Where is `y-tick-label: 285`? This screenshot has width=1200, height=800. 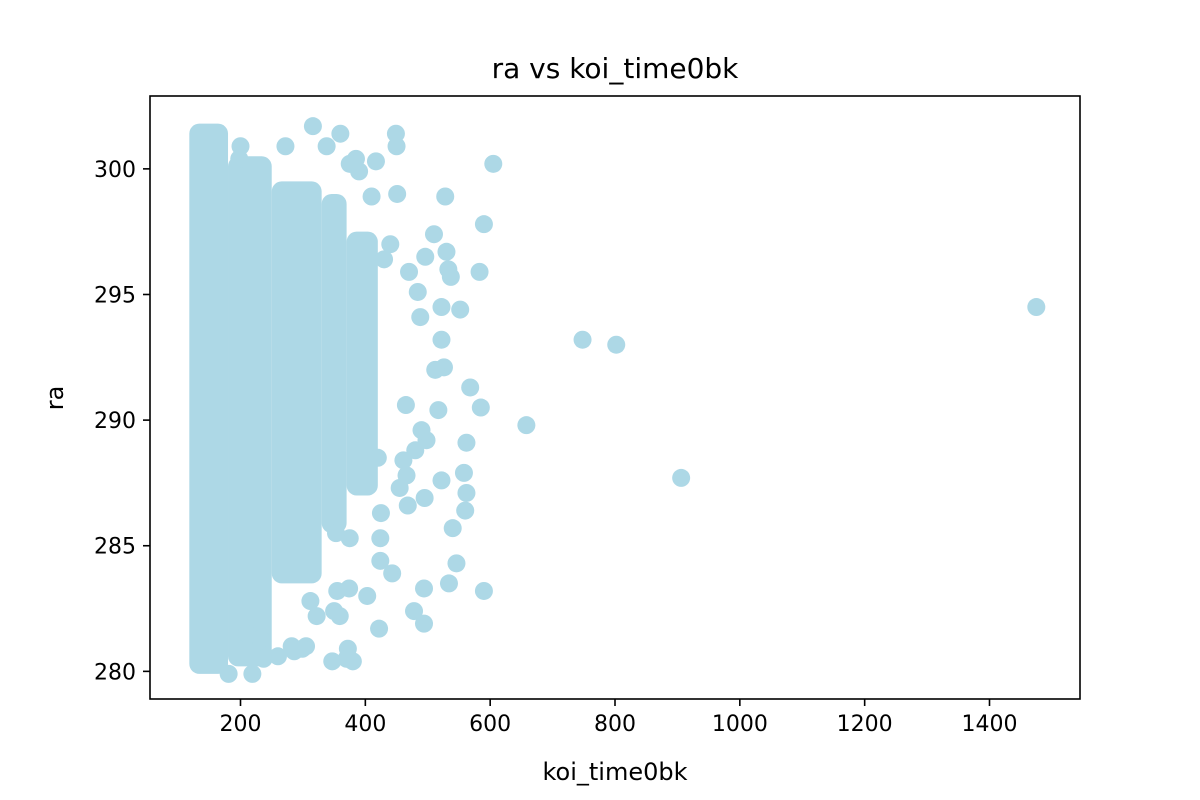
y-tick-label: 285 is located at coordinates (115, 547).